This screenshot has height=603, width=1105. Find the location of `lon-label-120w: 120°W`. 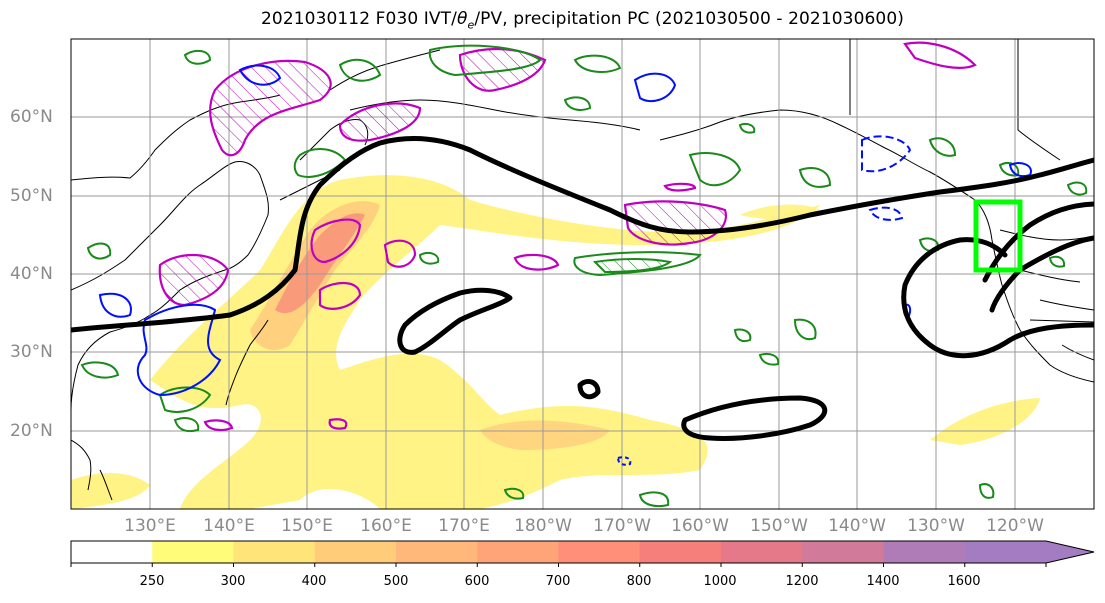

lon-label-120w: 120°W is located at coordinates (1015, 526).